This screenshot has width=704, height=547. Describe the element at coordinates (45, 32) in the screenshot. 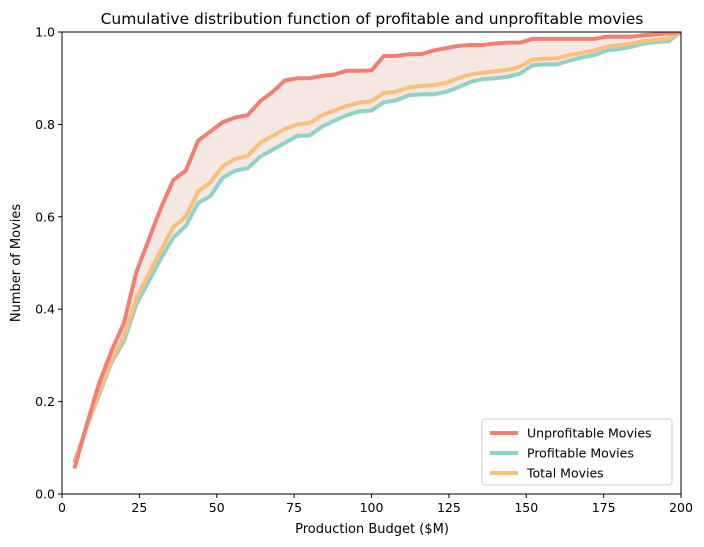

I see `y-tick-label: 1.0` at that location.